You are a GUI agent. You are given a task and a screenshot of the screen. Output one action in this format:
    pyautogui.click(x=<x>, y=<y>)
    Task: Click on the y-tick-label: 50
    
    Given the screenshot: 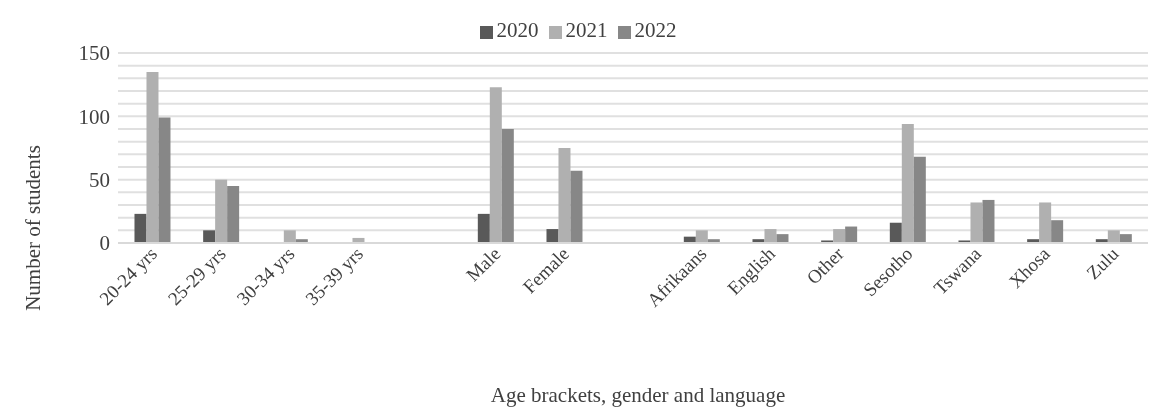 What is the action you would take?
    pyautogui.click(x=99, y=180)
    